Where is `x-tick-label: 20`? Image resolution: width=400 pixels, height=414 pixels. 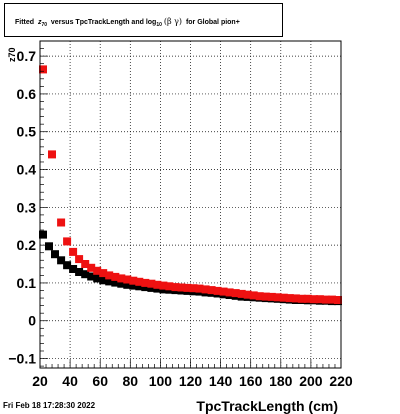 x-tick-label: 20 is located at coordinates (40, 381).